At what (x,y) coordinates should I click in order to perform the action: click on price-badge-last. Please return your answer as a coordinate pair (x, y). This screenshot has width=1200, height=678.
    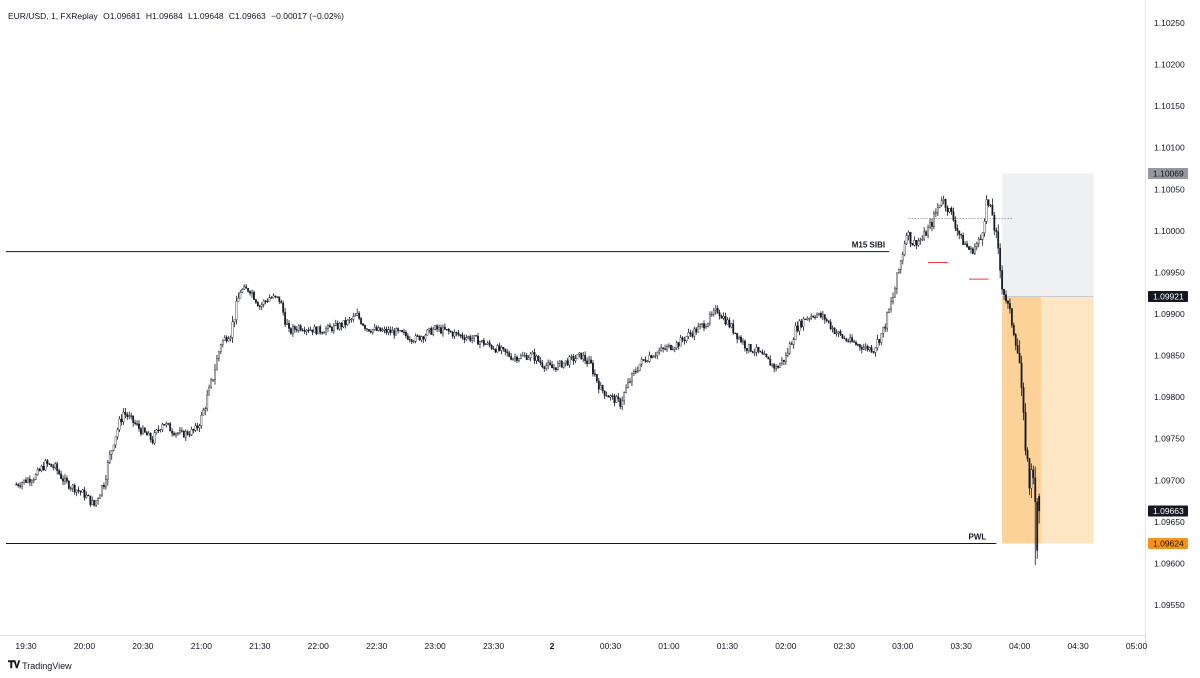
    Looking at the image, I should click on (1168, 511).